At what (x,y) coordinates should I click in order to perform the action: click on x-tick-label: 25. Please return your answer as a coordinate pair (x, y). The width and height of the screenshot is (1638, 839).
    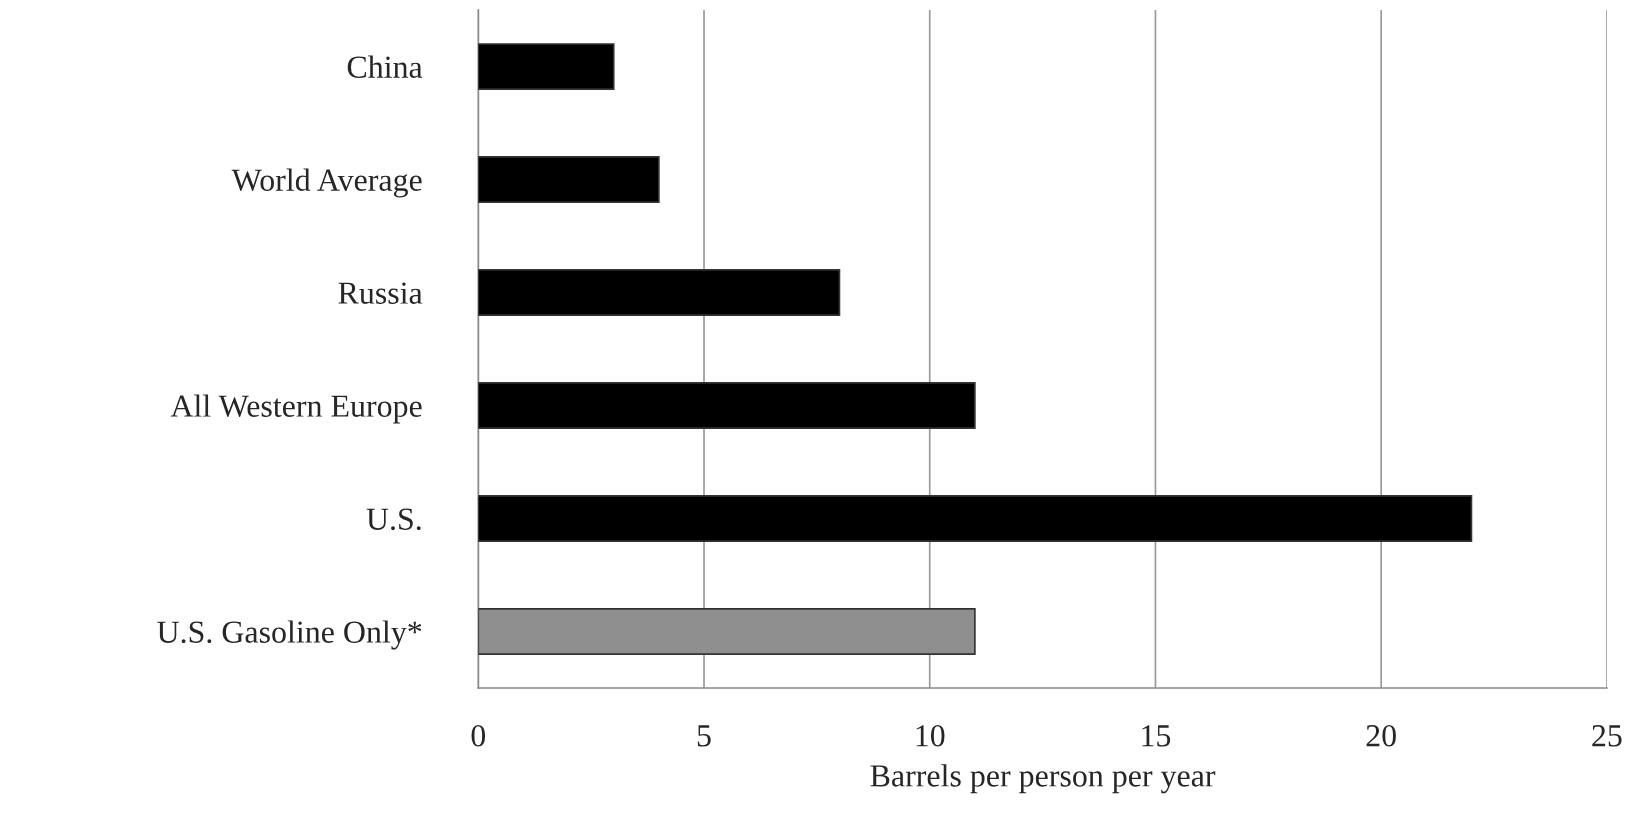
    Looking at the image, I should click on (1607, 736).